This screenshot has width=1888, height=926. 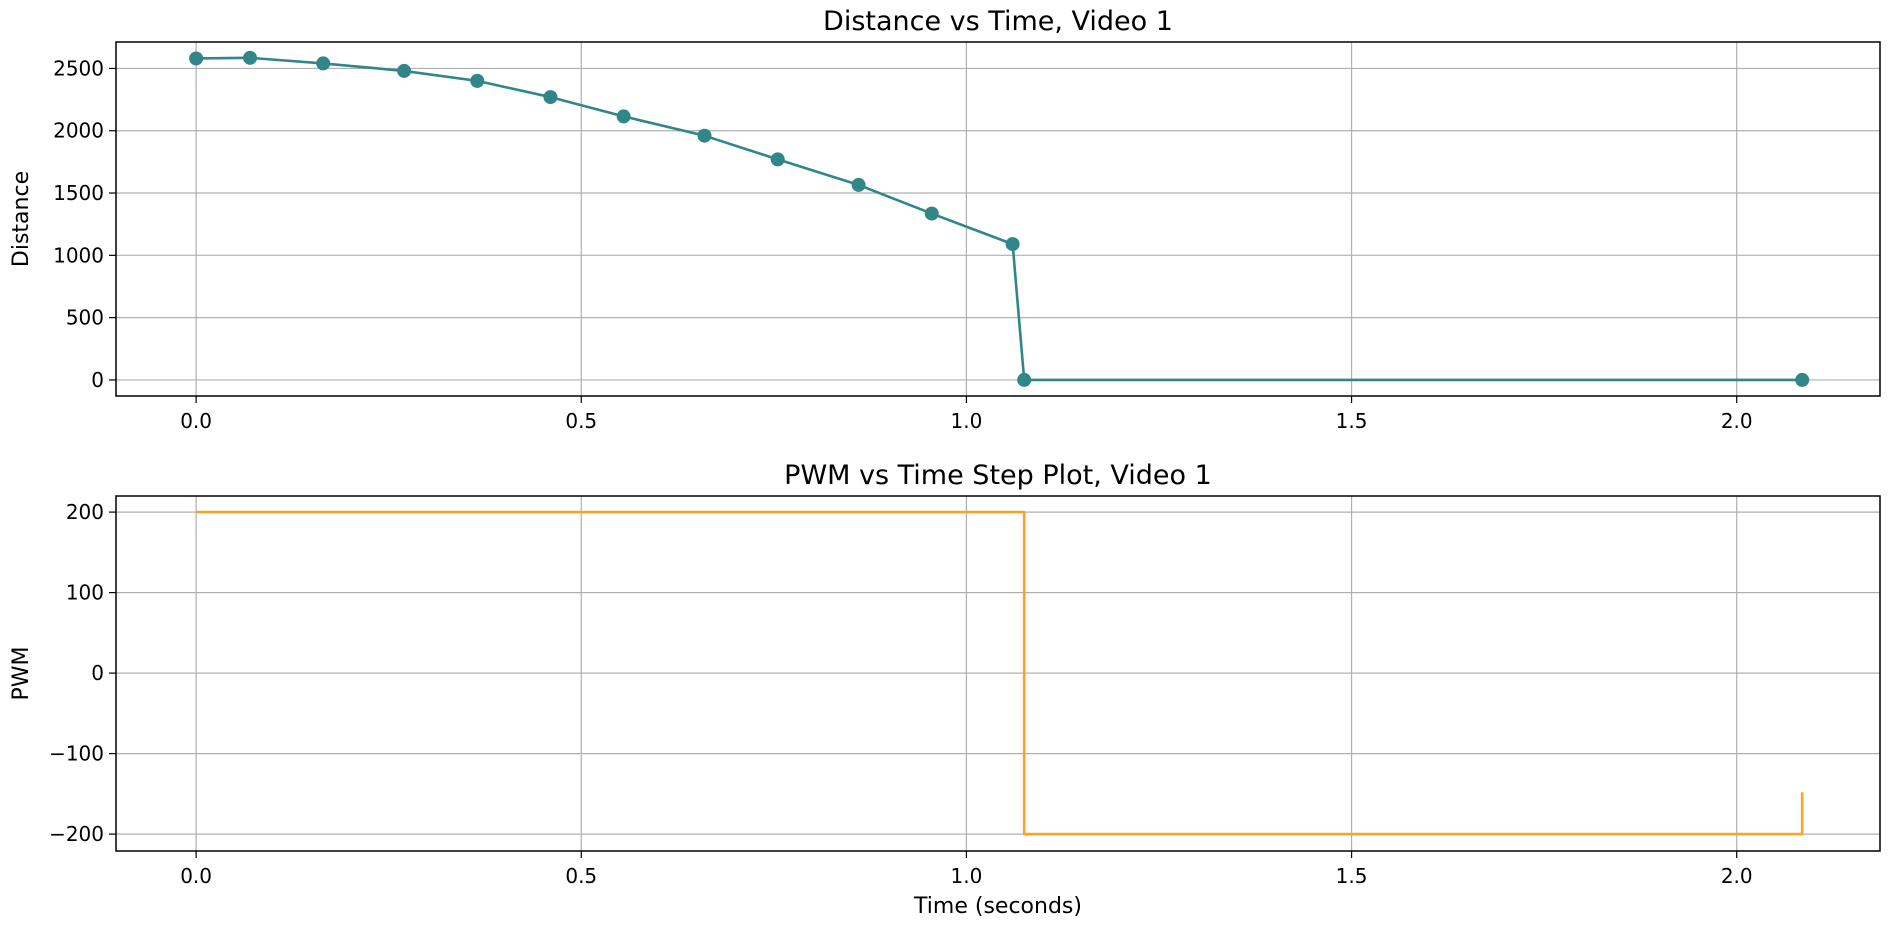 What do you see at coordinates (85, 593) in the screenshot?
I see `pwm-y-tick-label: 100` at bounding box center [85, 593].